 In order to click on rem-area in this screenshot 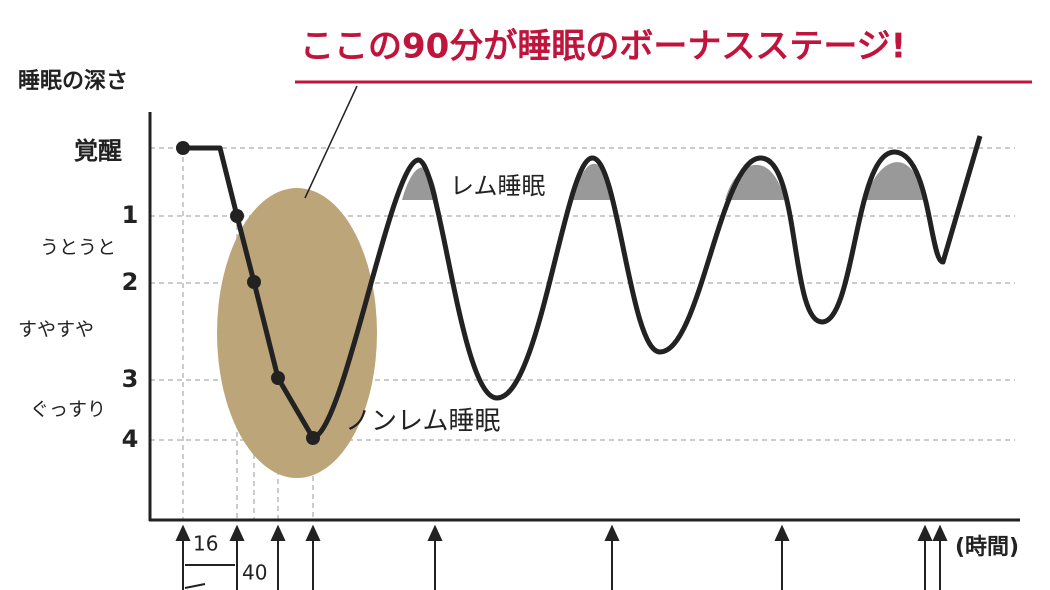, I will do `click(895, 181)`.